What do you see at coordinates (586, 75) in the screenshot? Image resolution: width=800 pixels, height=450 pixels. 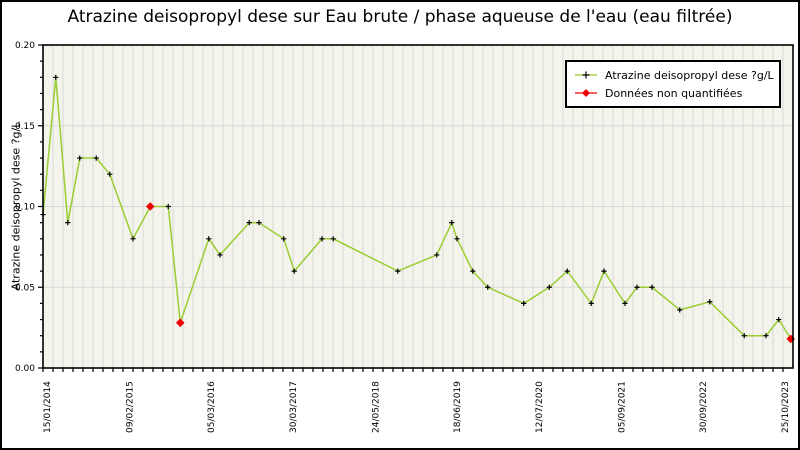 I see `series-line-marker-icon` at bounding box center [586, 75].